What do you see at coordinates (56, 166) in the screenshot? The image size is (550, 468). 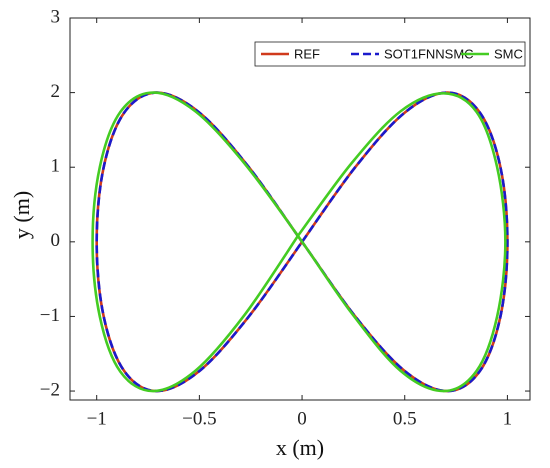 I see `y-tick-label: 1` at bounding box center [56, 166].